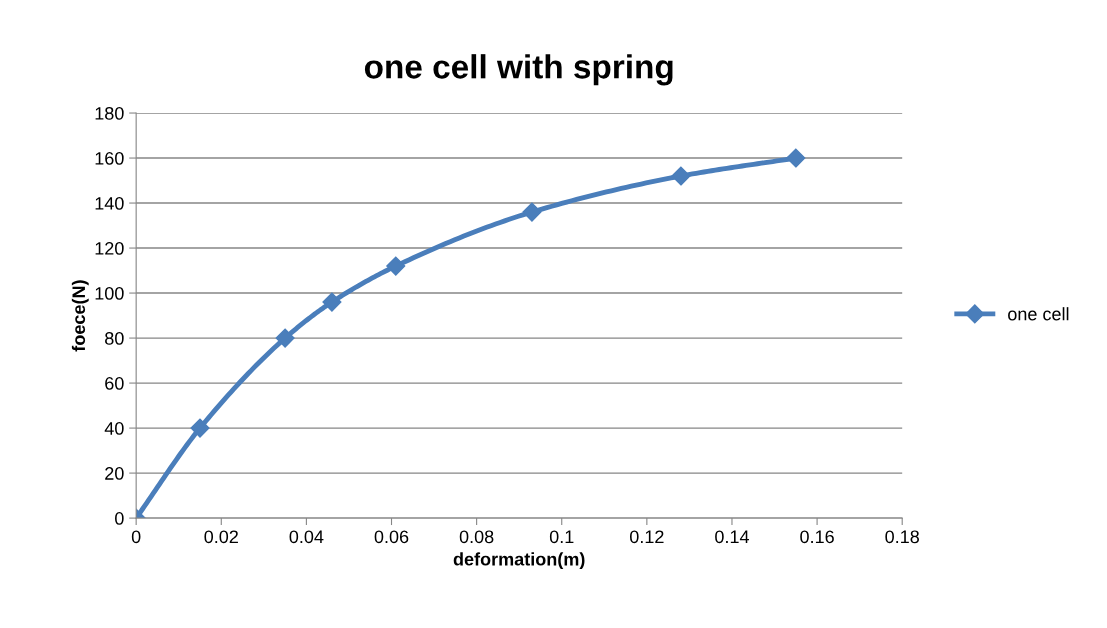  Describe the element at coordinates (109, 248) in the screenshot. I see `y-tick-label: 120` at that location.